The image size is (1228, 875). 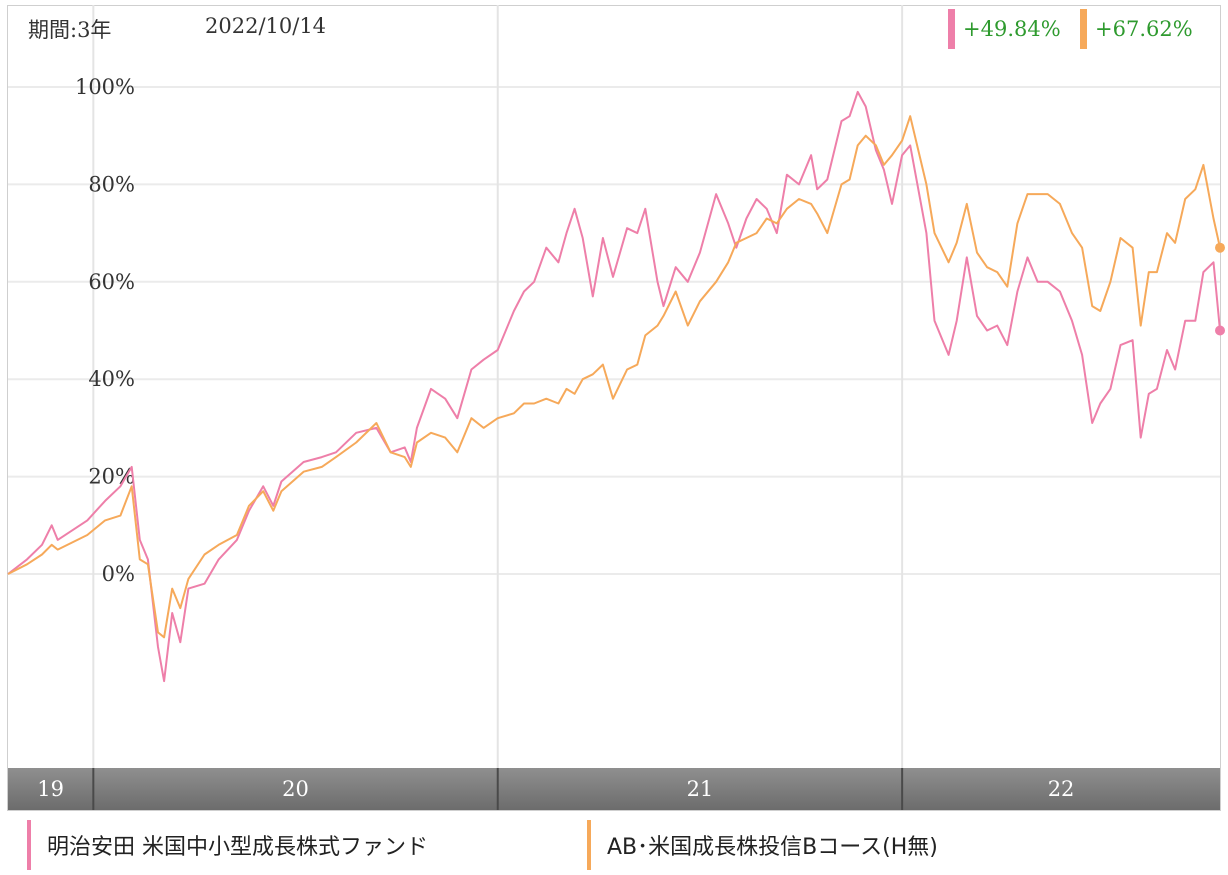 I want to click on y-tick-label: 40%, so click(x=111, y=379).